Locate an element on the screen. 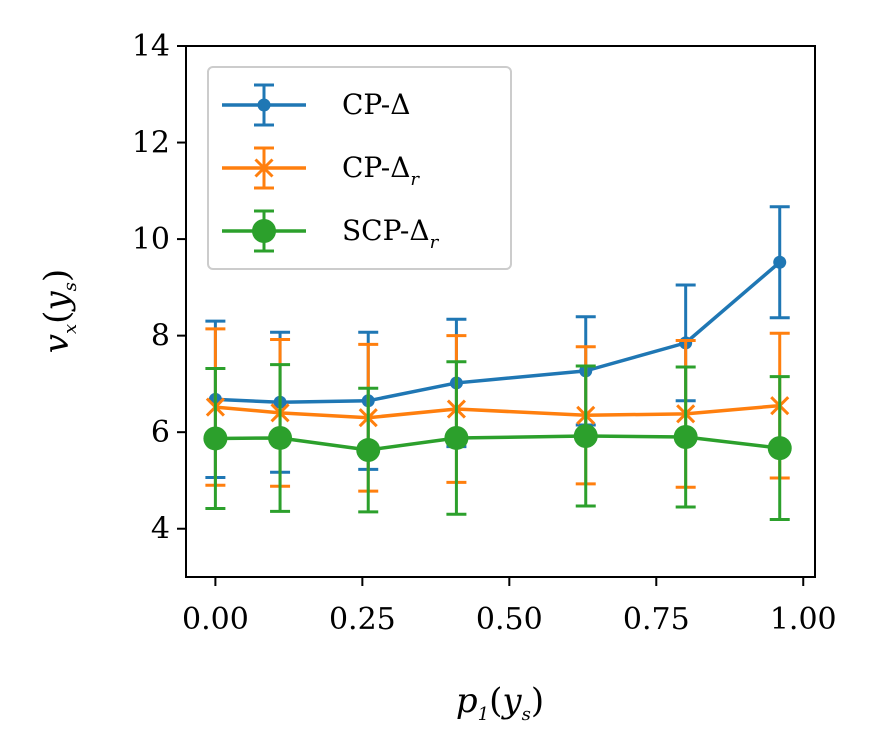 Image resolution: width=883 pixels, height=753 pixels. x-tick-label: 1.00 is located at coordinates (803, 619).